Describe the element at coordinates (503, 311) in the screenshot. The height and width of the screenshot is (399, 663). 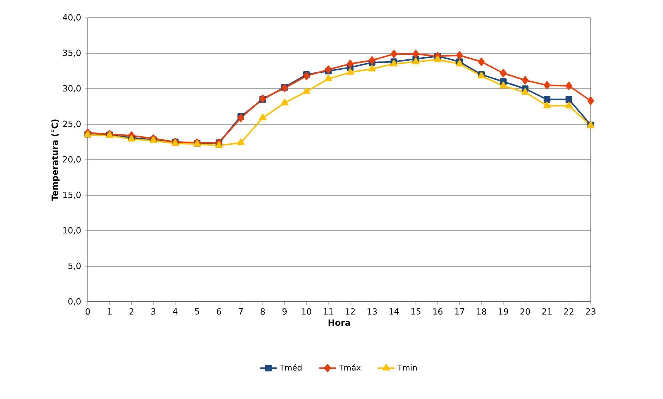
I see `x-tick-label: 19` at that location.